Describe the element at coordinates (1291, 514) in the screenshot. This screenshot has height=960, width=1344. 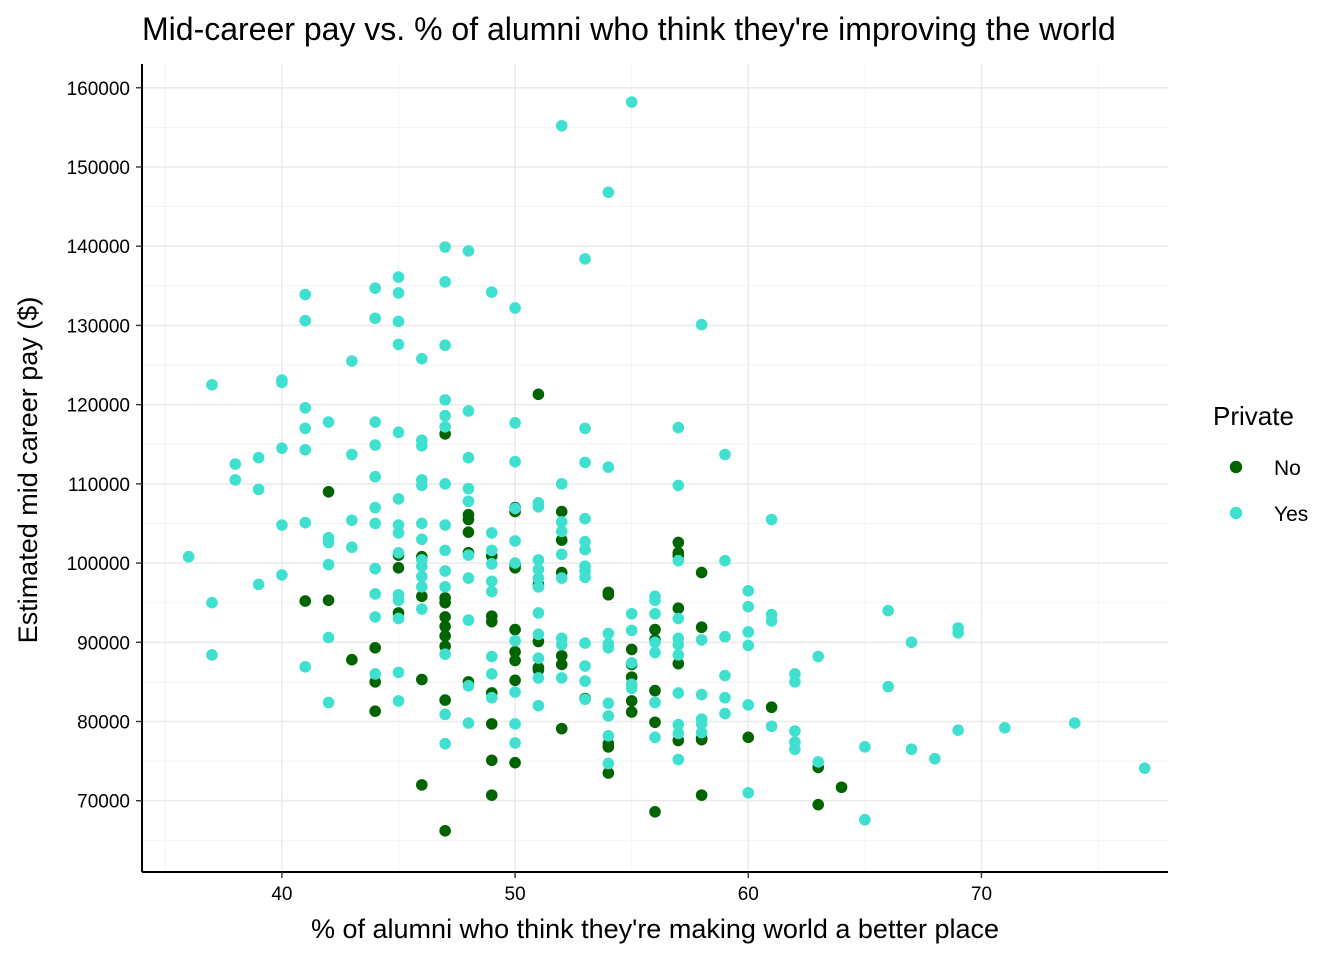
I see `legend-label-yes: Yes` at that location.